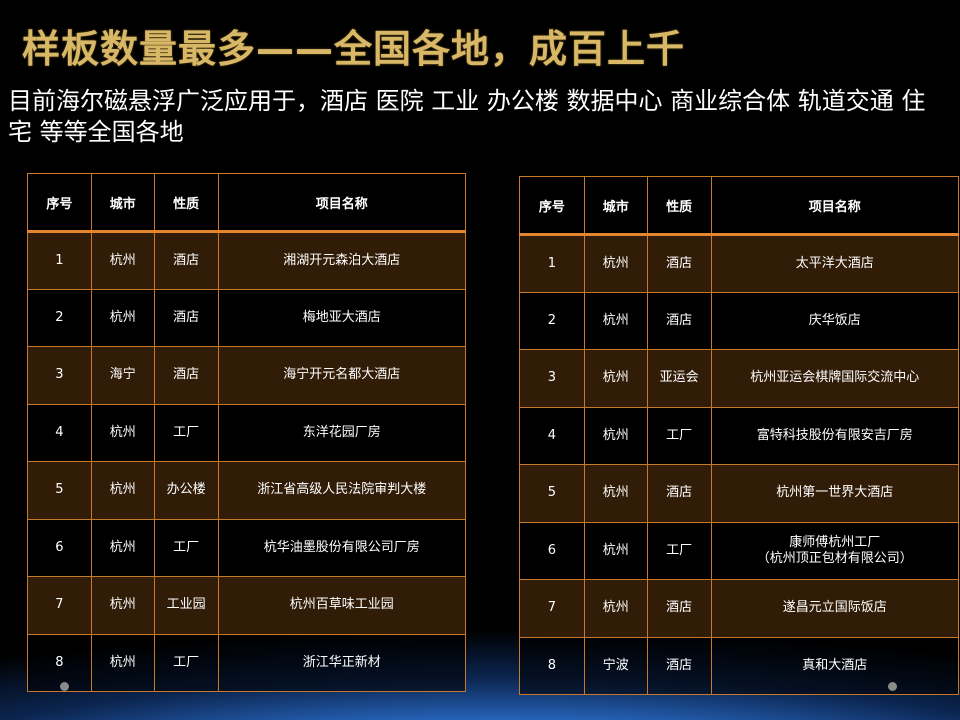 The height and width of the screenshot is (720, 960). Describe the element at coordinates (354, 49) in the screenshot. I see `page-title: 样板数量最多——全国各地，成百上千` at that location.